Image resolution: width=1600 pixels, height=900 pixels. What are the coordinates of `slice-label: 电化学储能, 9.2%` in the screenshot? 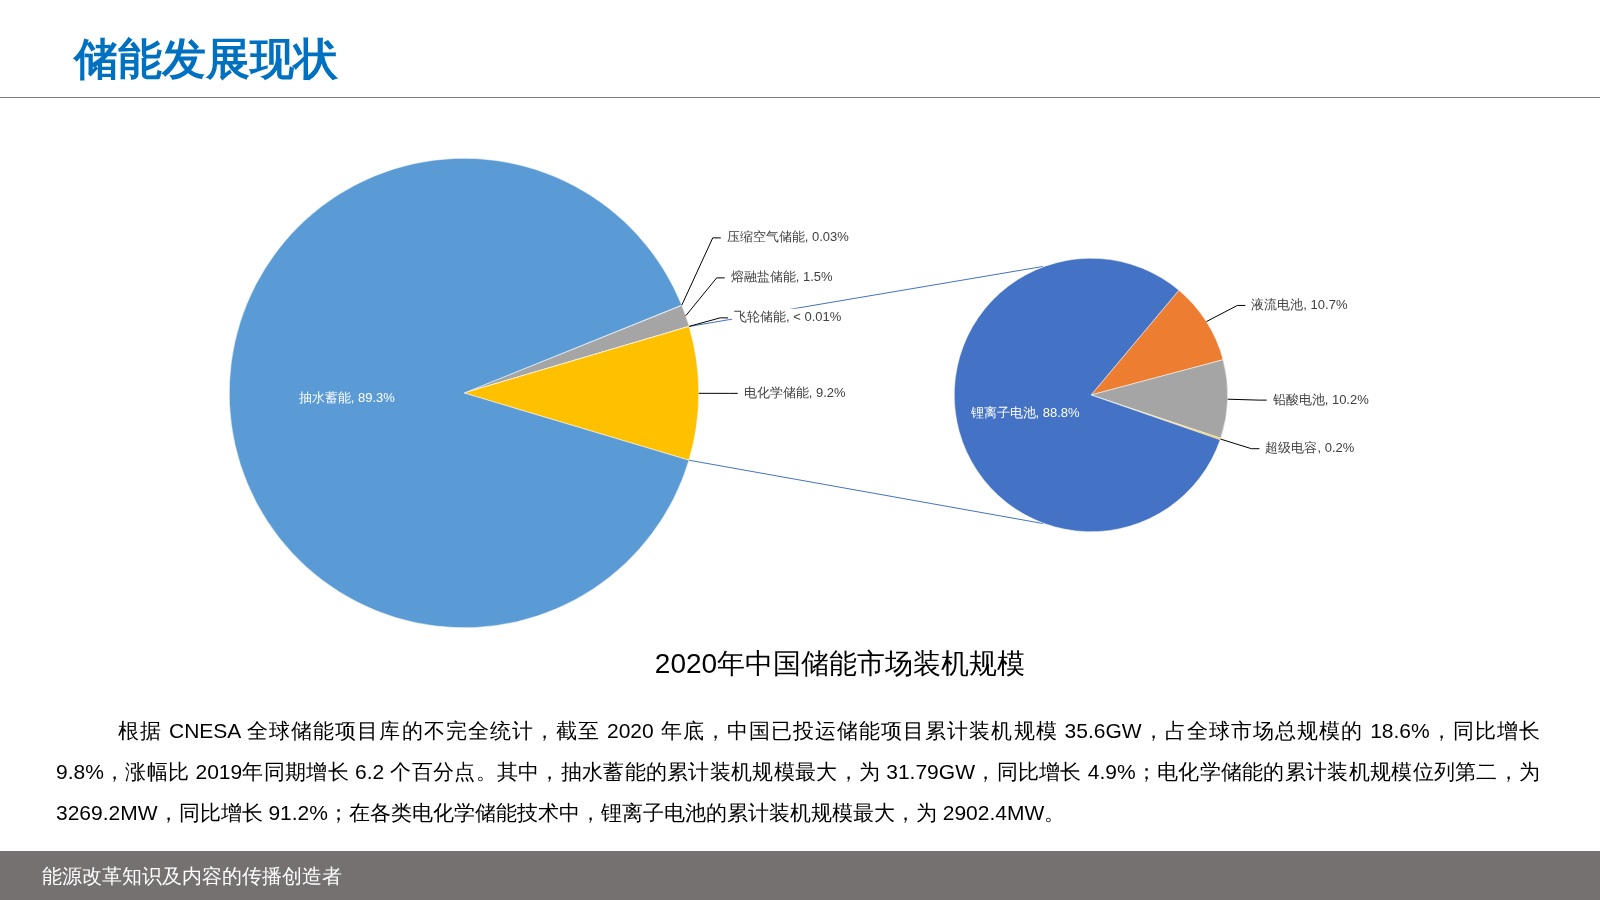 It's located at (795, 392).